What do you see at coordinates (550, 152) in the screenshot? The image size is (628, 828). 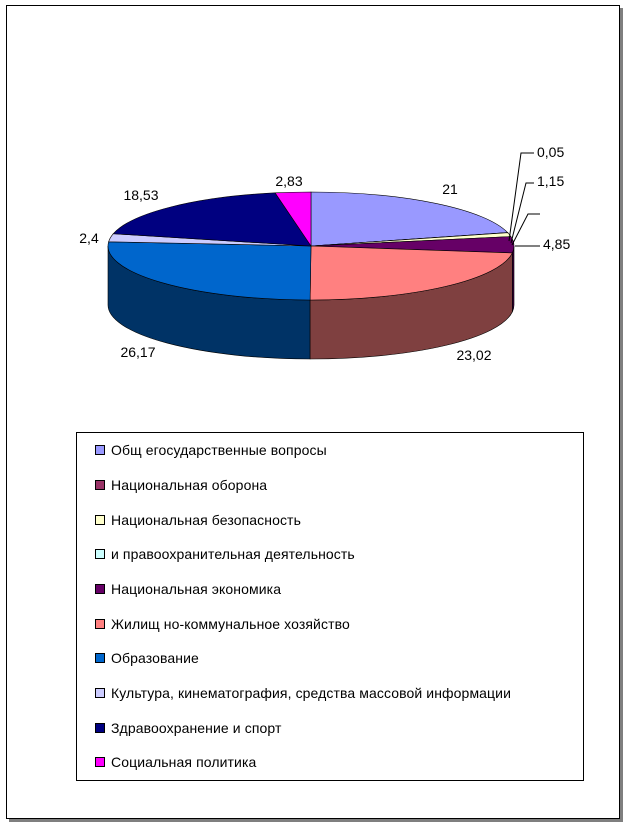 I see `data-label-1: 0,05` at bounding box center [550, 152].